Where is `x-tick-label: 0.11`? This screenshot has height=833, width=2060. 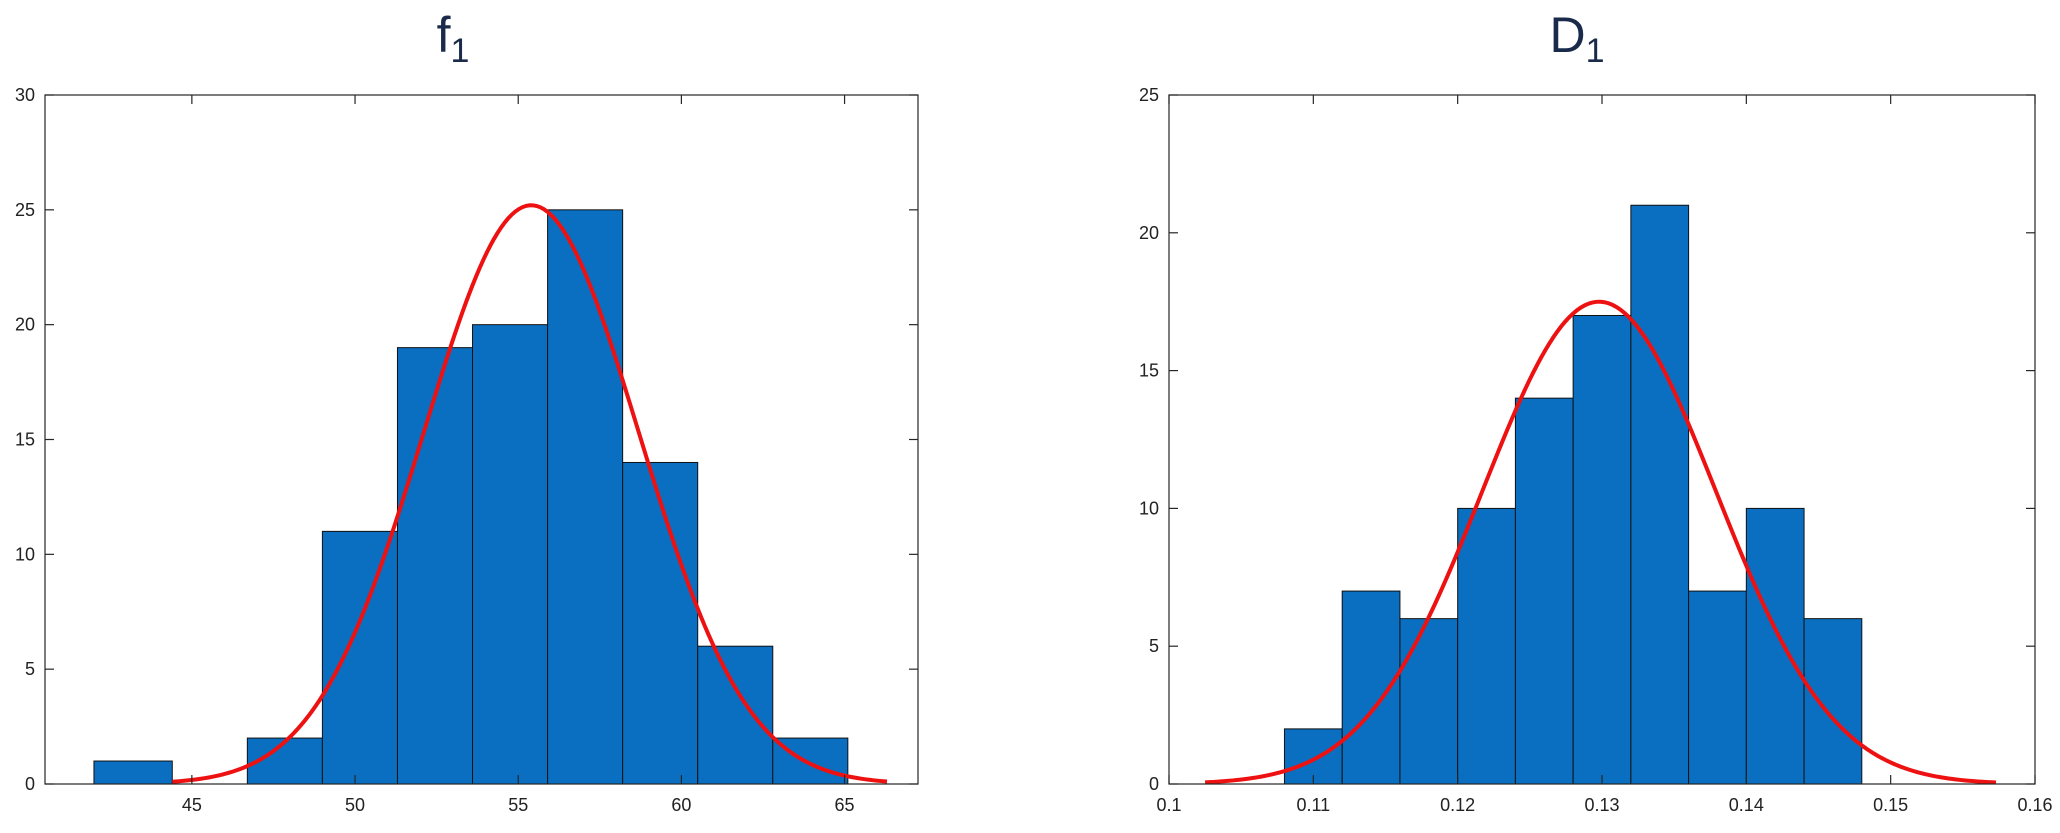 x-tick-label: 0.11 is located at coordinates (1313, 805).